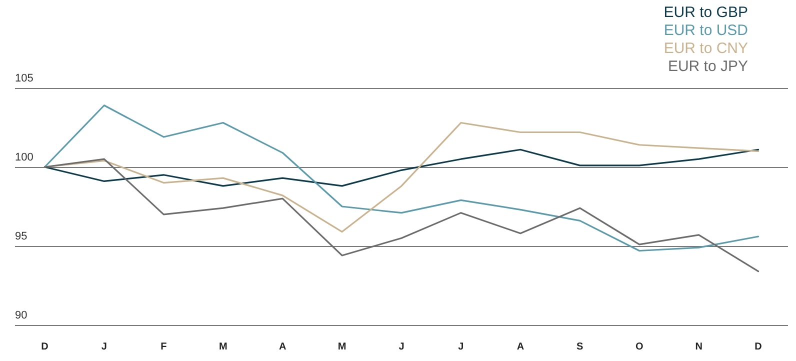  Describe the element at coordinates (698, 347) in the screenshot. I see `x-tick-label: N` at that location.